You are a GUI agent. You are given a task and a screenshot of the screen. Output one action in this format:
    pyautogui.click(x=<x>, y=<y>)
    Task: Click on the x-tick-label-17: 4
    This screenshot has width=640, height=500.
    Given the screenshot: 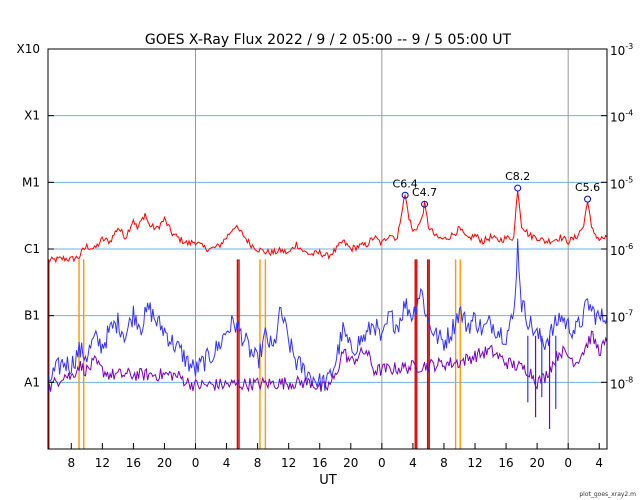 What is the action you would take?
    pyautogui.click(x=599, y=463)
    